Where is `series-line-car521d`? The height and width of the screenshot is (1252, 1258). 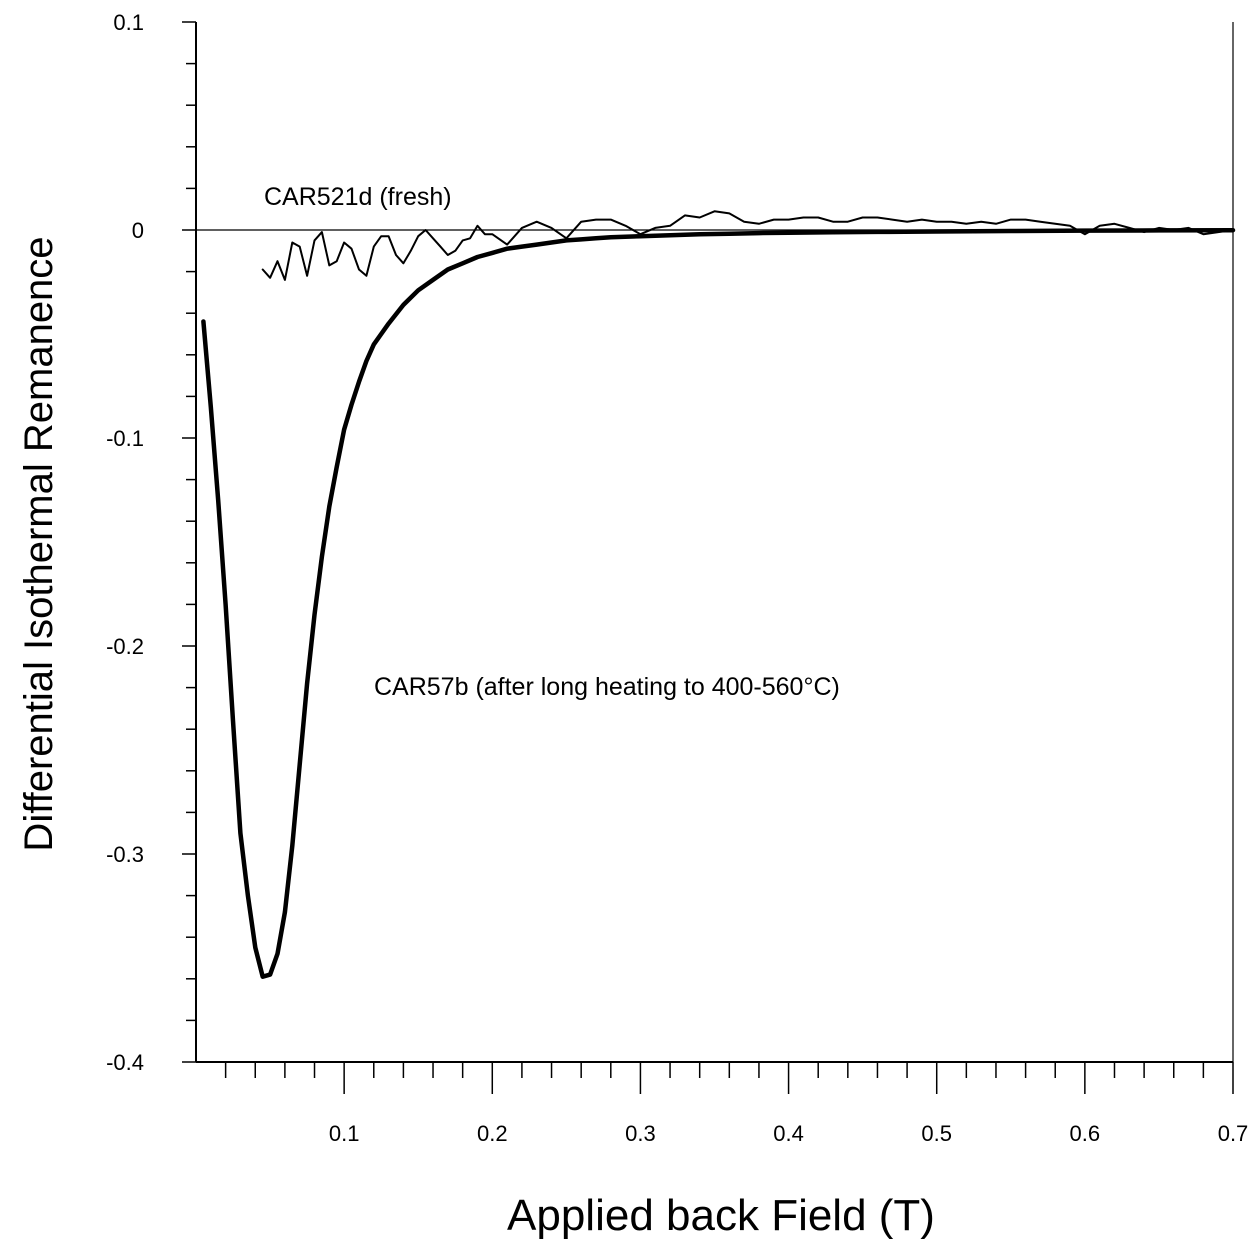 series-line-car521d is located at coordinates (747, 245).